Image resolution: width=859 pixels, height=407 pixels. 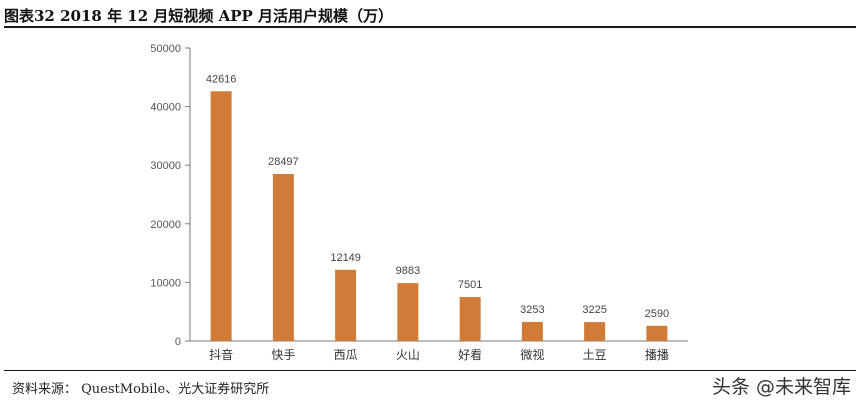 What do you see at coordinates (165, 166) in the screenshot?
I see `y-tick-label: 30000` at bounding box center [165, 166].